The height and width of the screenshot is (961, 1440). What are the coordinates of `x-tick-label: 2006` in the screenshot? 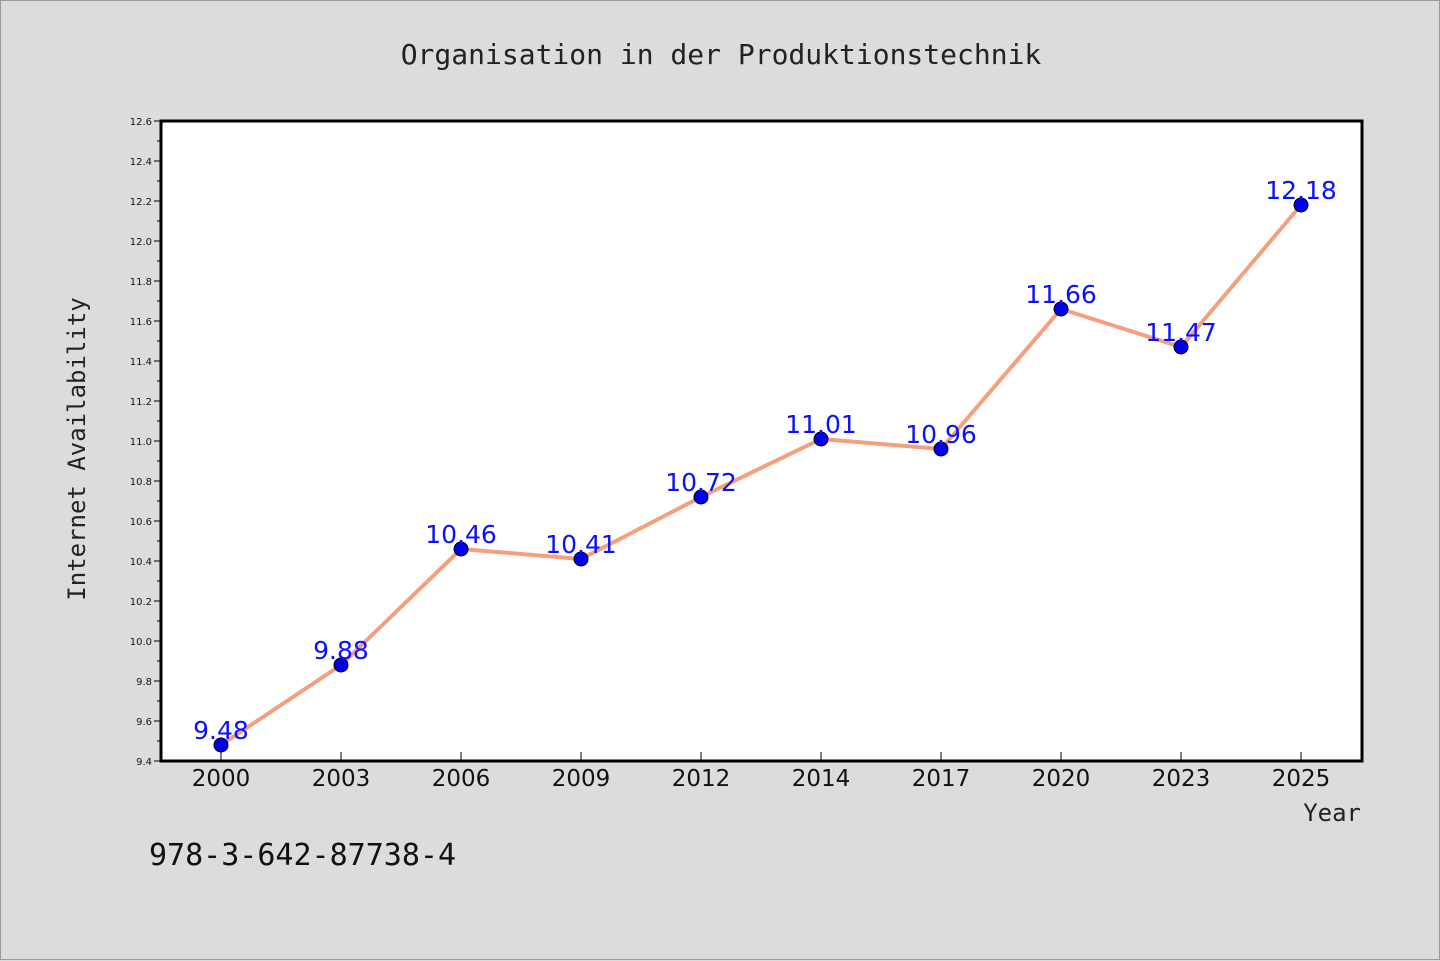 It's located at (461, 779).